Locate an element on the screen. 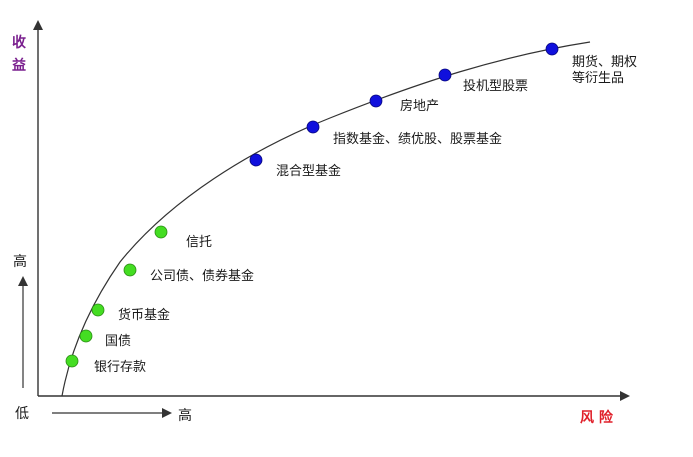 This screenshot has height=457, width=693. point-corporate-bond: 公司债、债券基金 is located at coordinates (188, 273).